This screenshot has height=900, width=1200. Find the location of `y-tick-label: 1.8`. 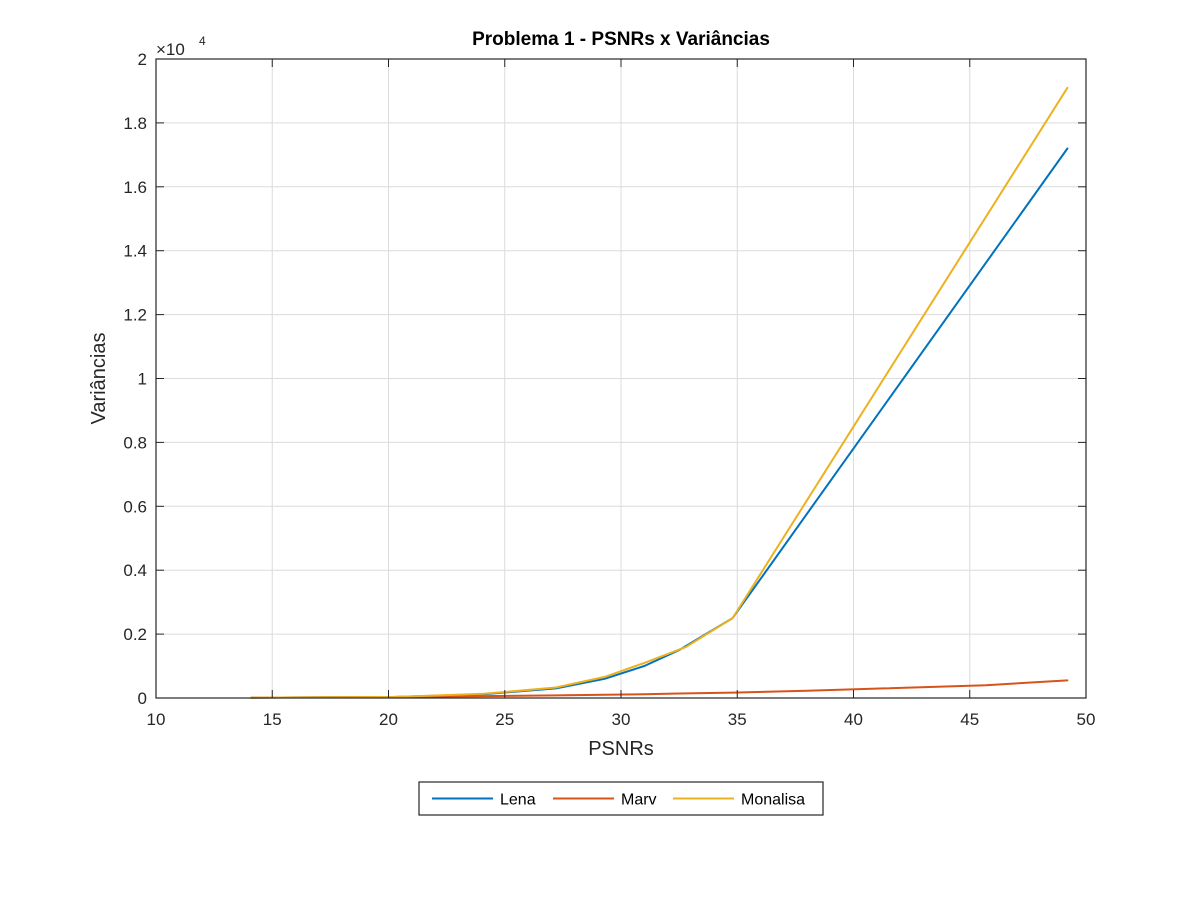

y-tick-label: 1.8 is located at coordinates (135, 123).